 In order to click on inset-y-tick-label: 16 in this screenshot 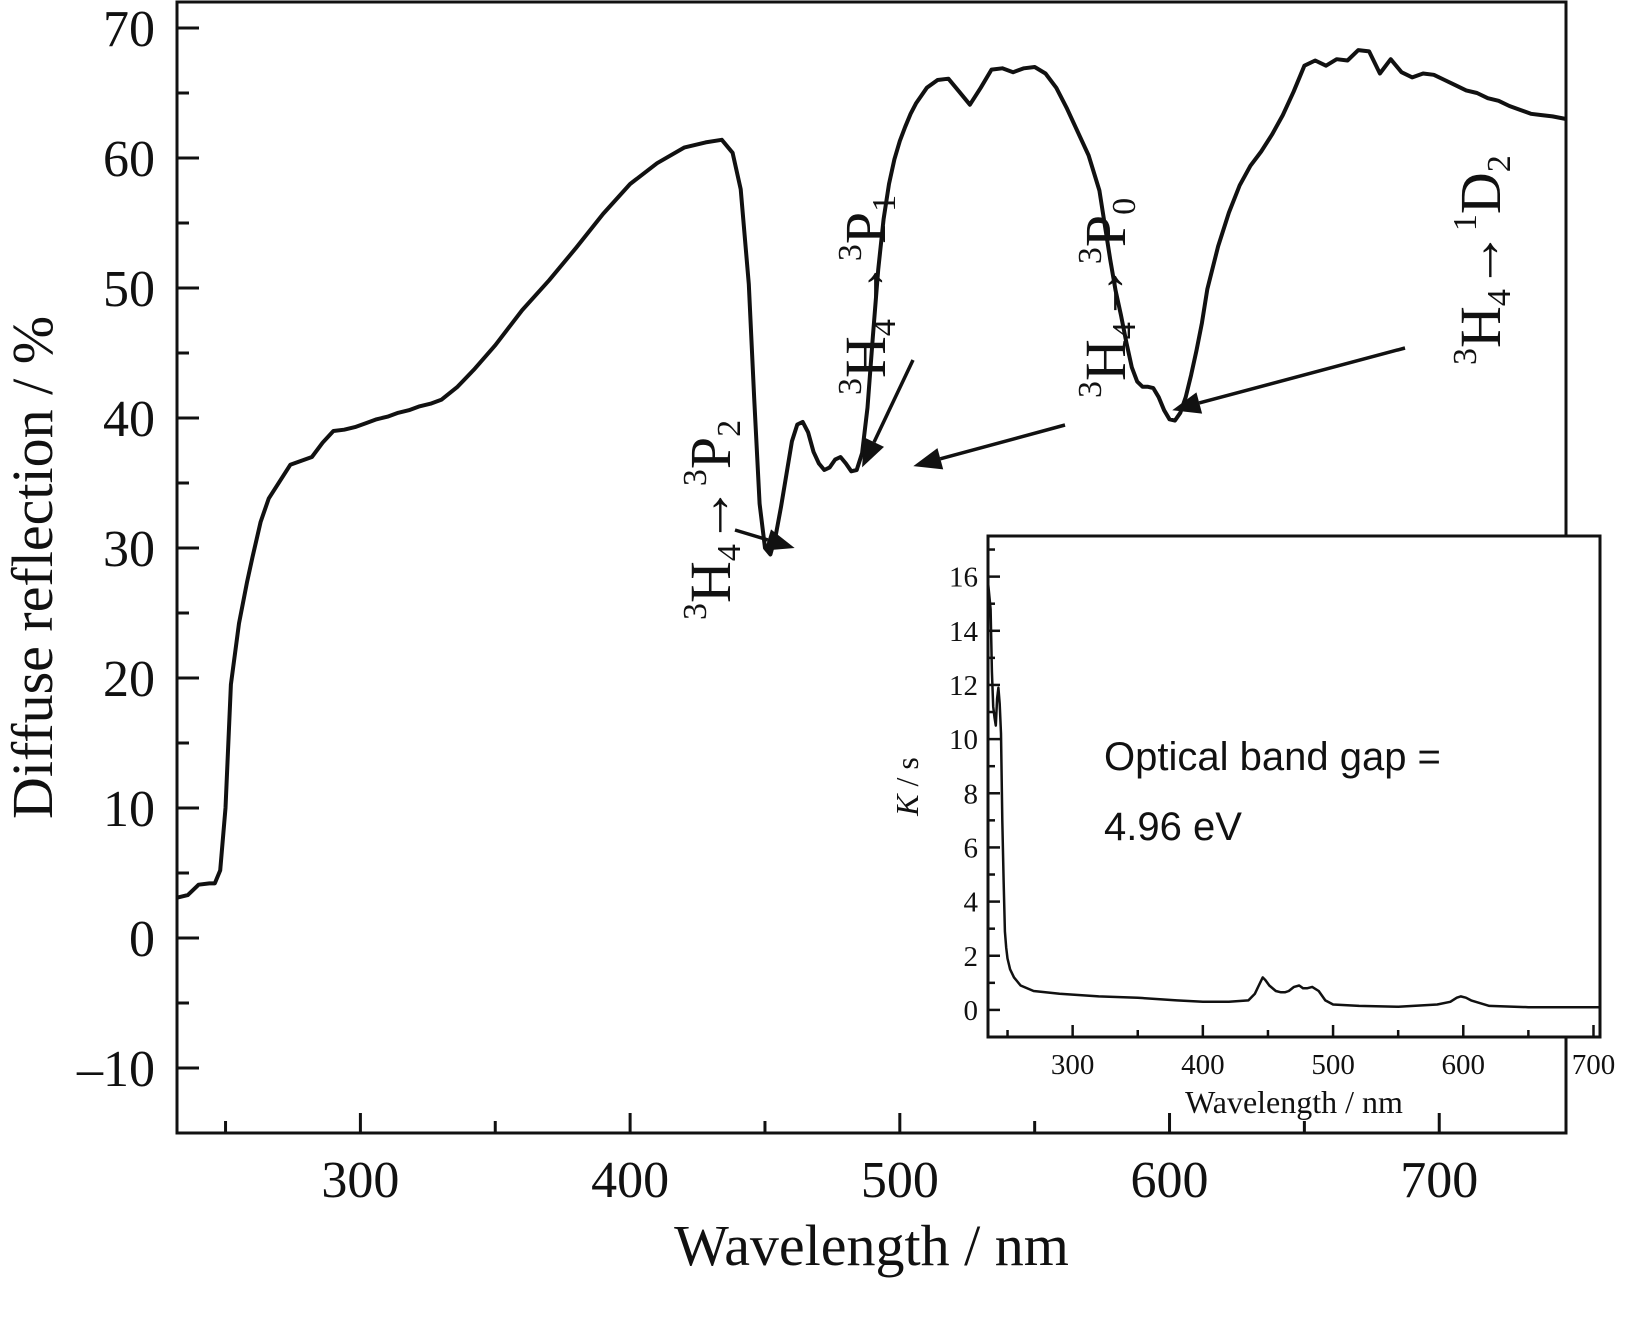, I will do `click(963, 578)`.